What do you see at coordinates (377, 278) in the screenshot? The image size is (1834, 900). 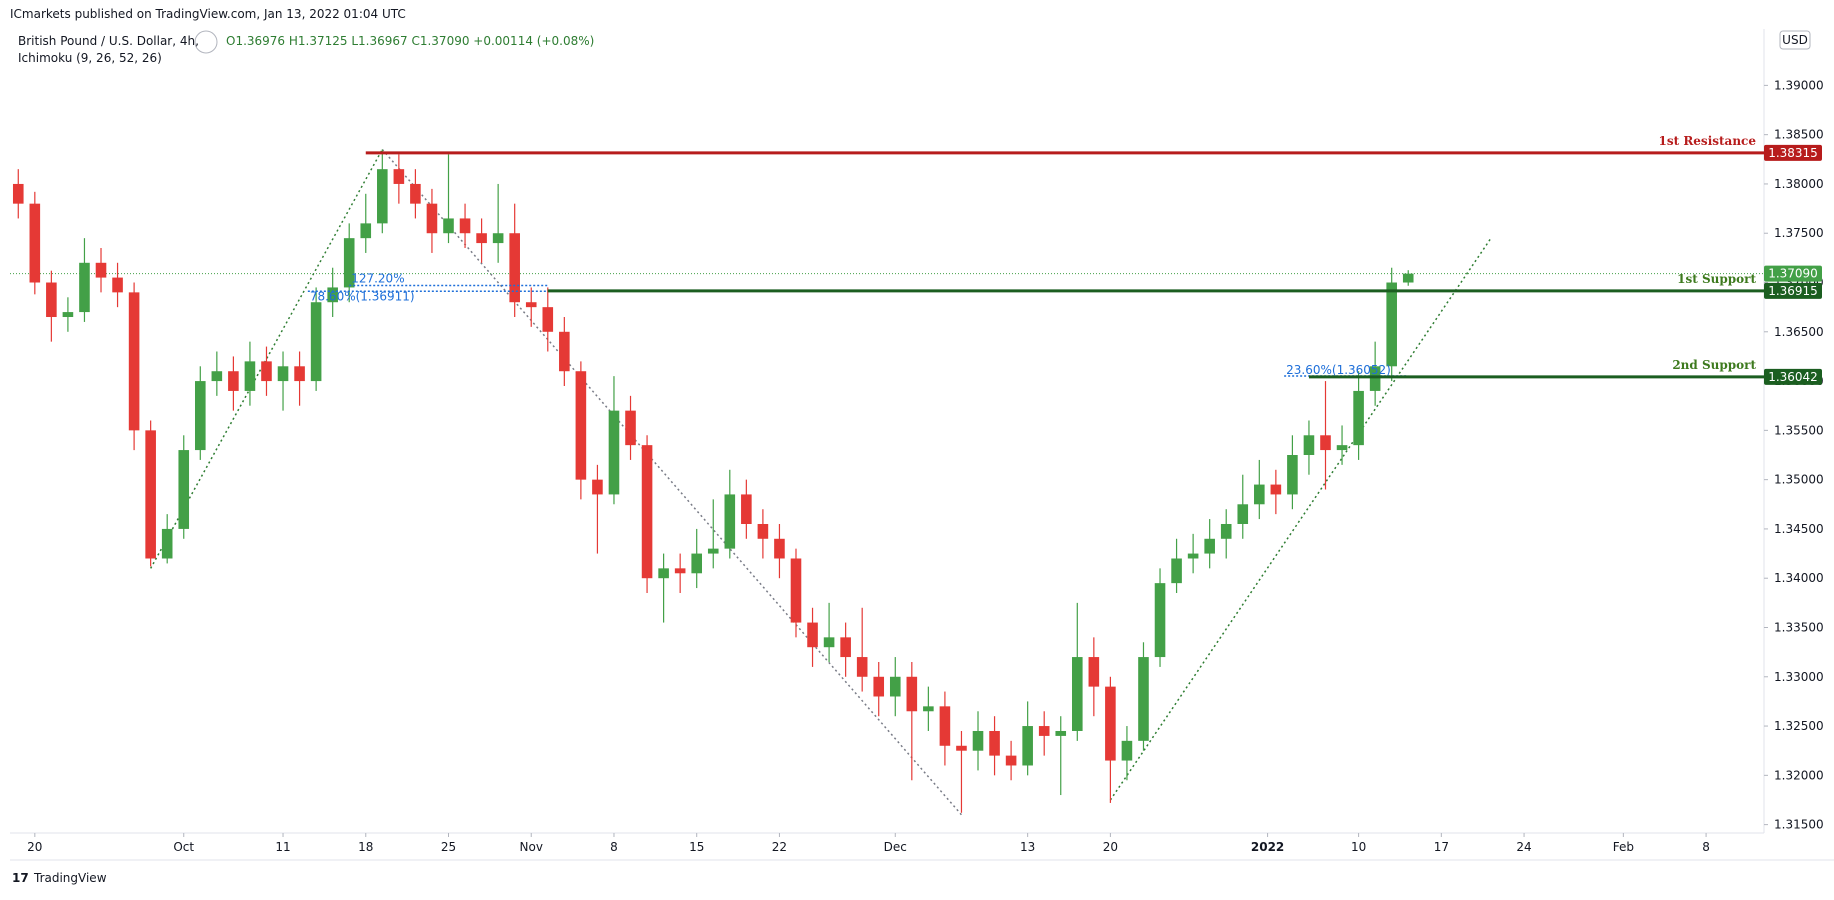 I see `fib-label: 127.20%` at bounding box center [377, 278].